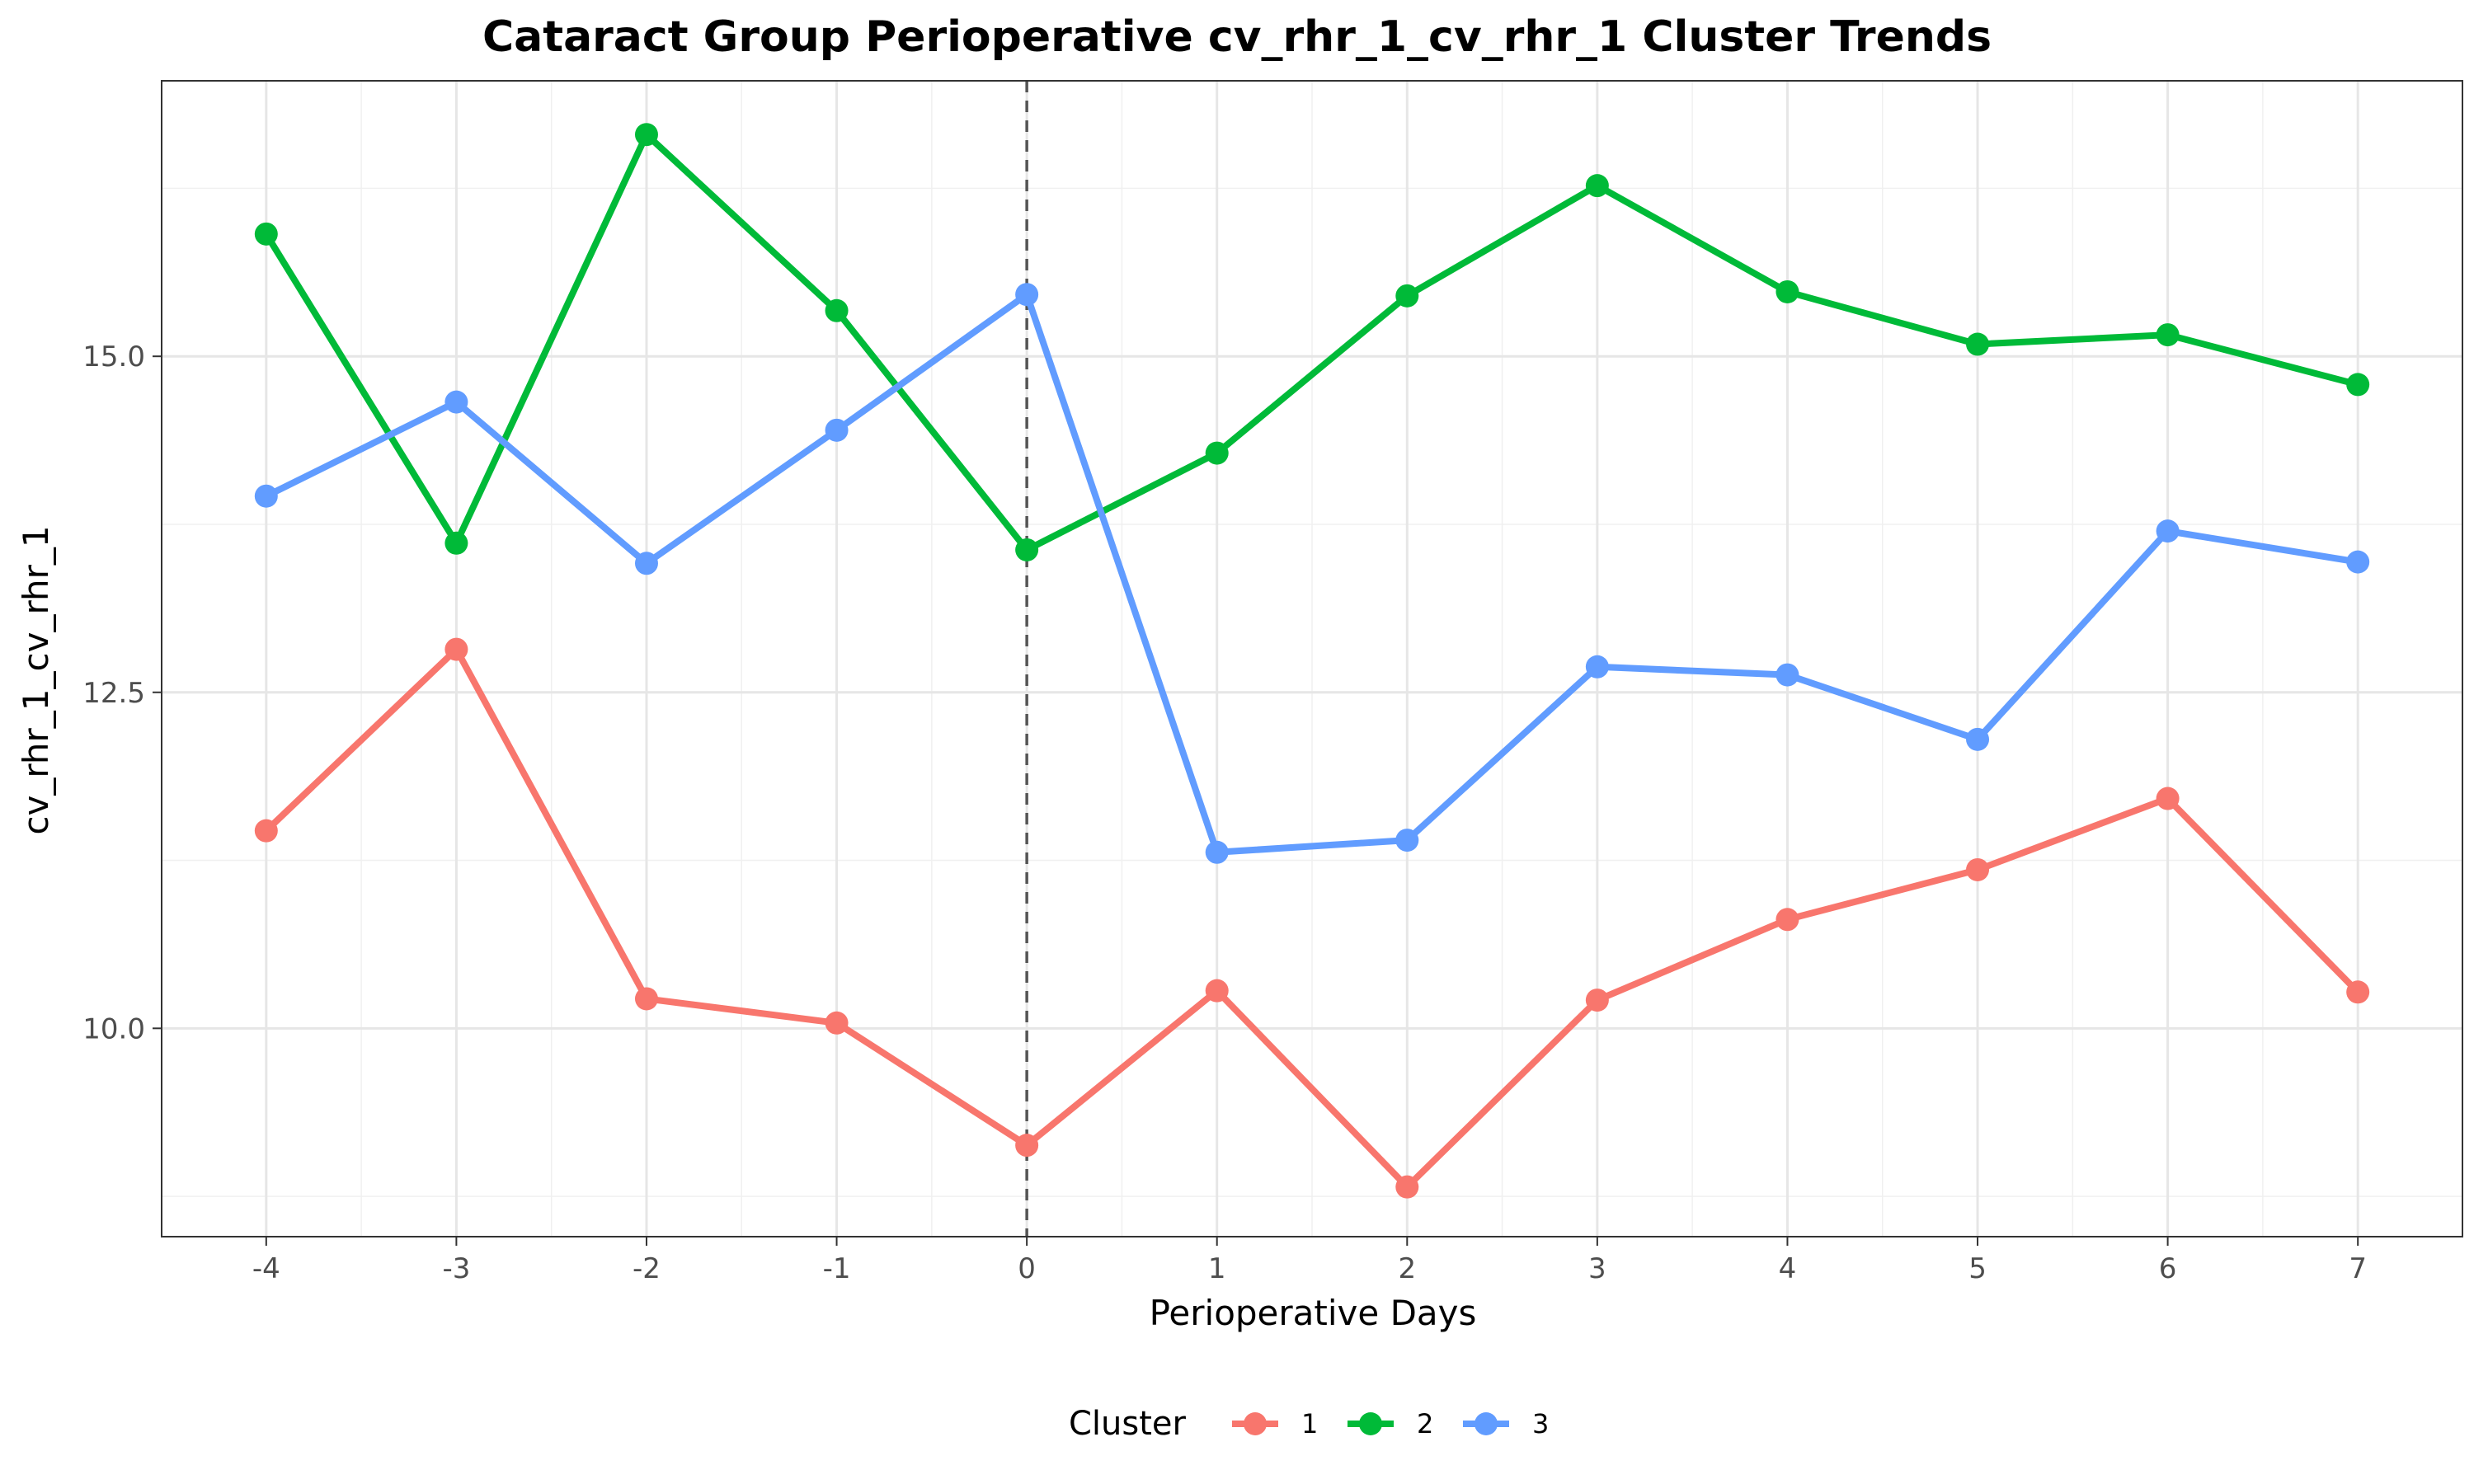 The height and width of the screenshot is (1484, 2474). Describe the element at coordinates (1506, 1423) in the screenshot. I see `legend-item-3: 3` at that location.